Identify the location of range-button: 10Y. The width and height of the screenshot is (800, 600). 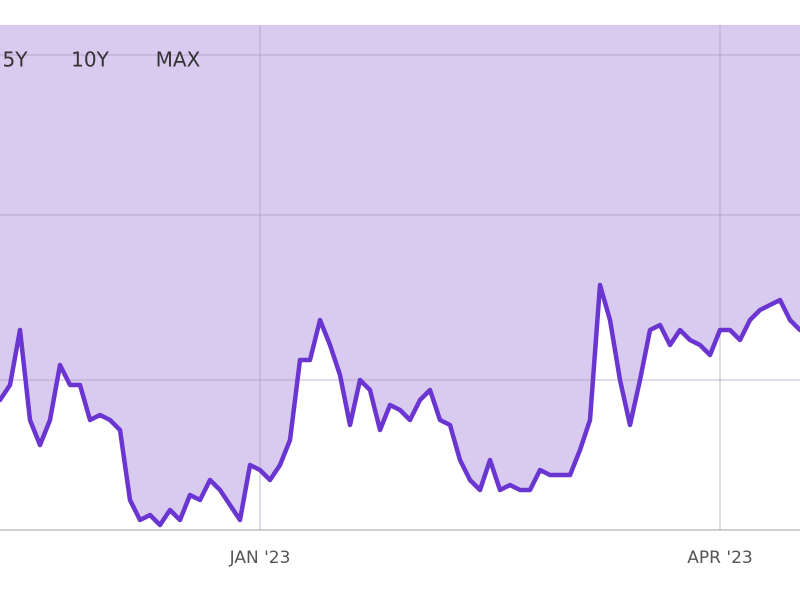
(90, 60).